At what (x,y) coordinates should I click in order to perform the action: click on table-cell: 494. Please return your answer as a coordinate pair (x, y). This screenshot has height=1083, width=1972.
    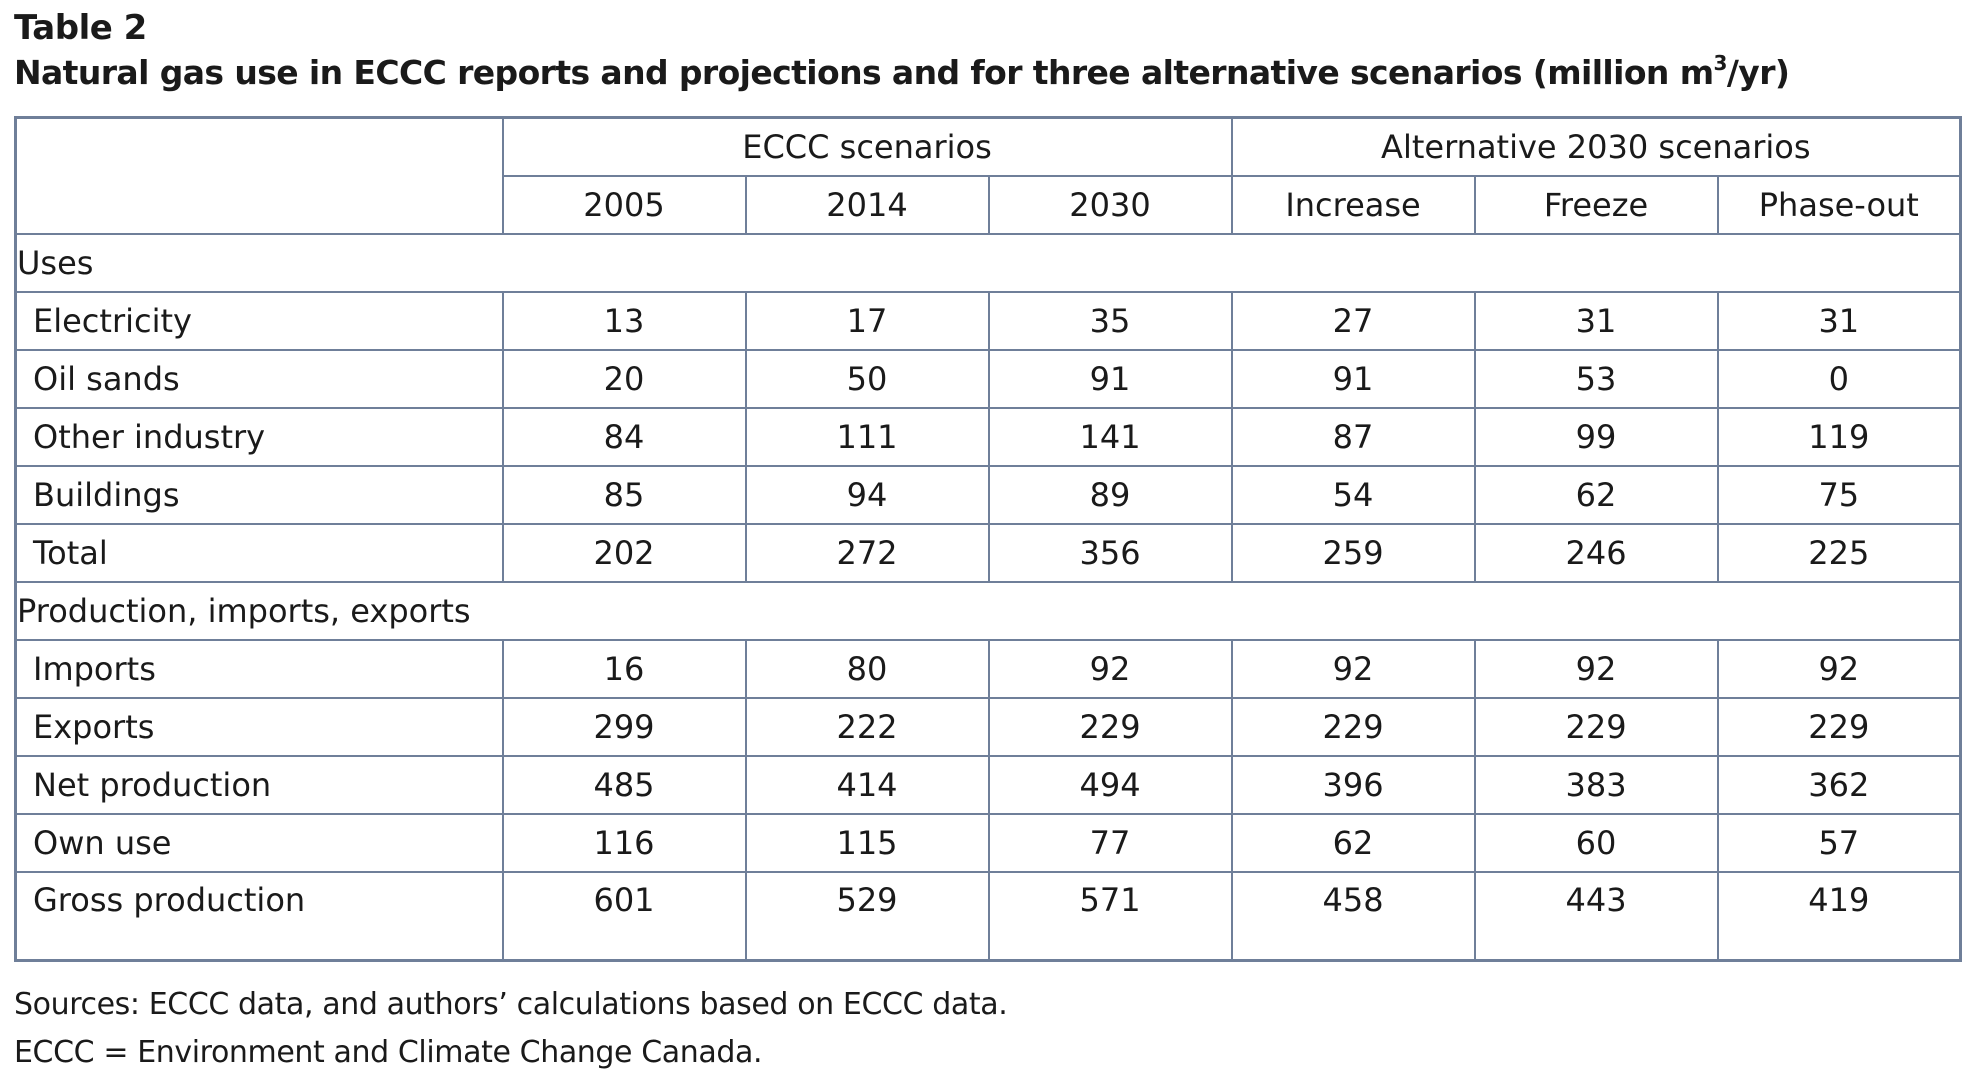
    Looking at the image, I should click on (1110, 785).